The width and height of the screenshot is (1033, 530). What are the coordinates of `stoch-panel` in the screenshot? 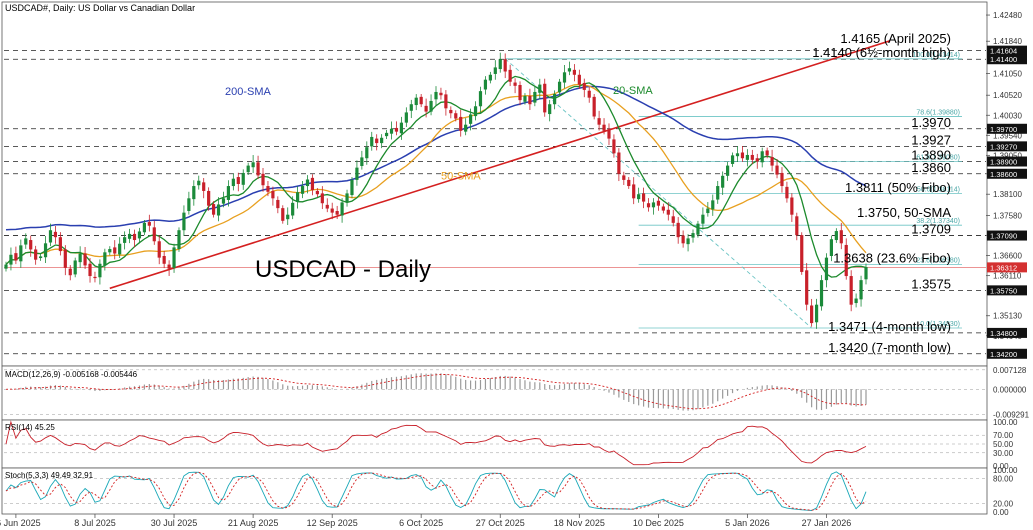 It's located at (494, 491).